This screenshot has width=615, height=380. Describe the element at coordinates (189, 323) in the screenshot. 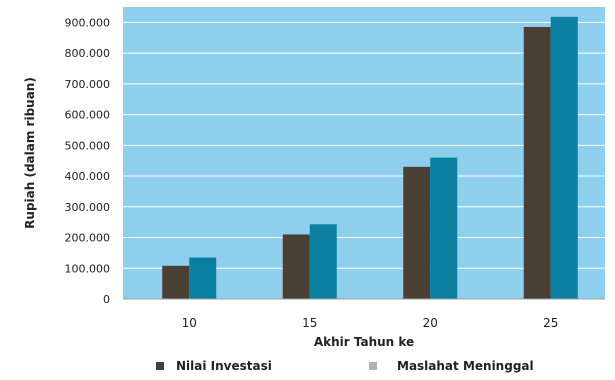

I see `x-tick-label: 10` at that location.